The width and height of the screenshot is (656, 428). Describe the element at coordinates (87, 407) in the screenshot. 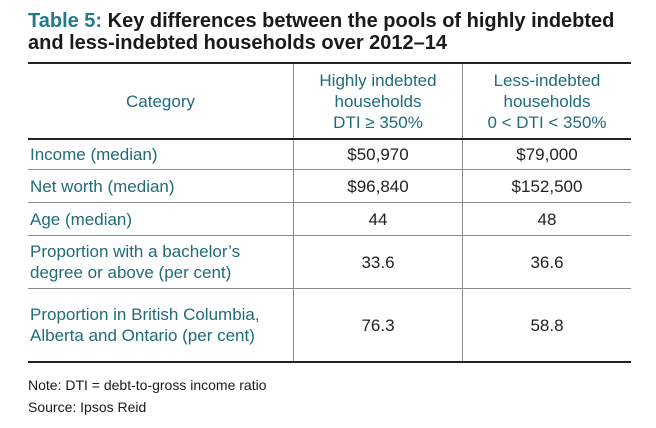

I see `source-text: Source: Ipsos Reid` at that location.